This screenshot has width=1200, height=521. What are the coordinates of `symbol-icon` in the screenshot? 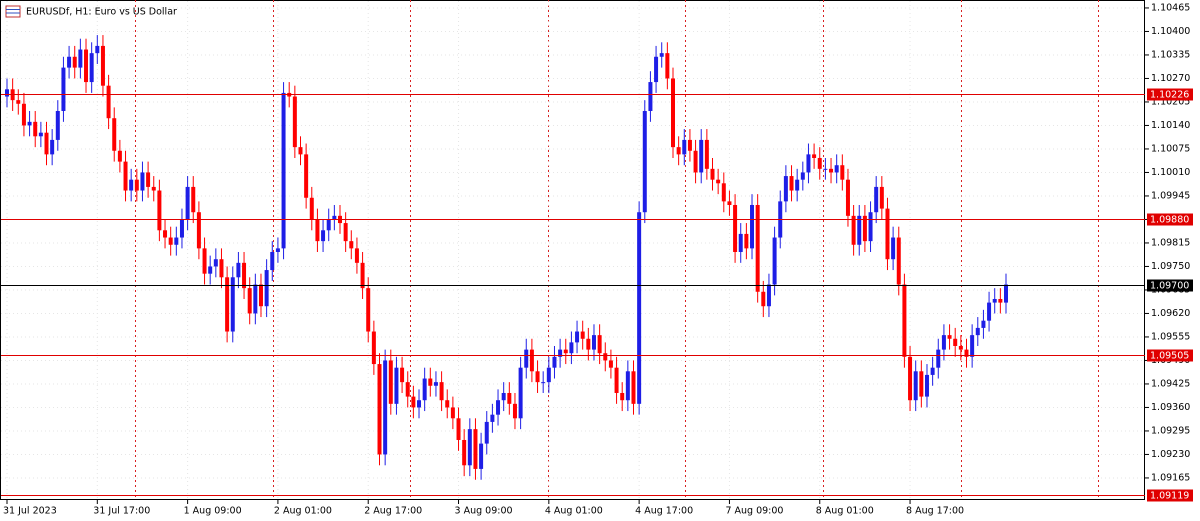 It's located at (13, 11).